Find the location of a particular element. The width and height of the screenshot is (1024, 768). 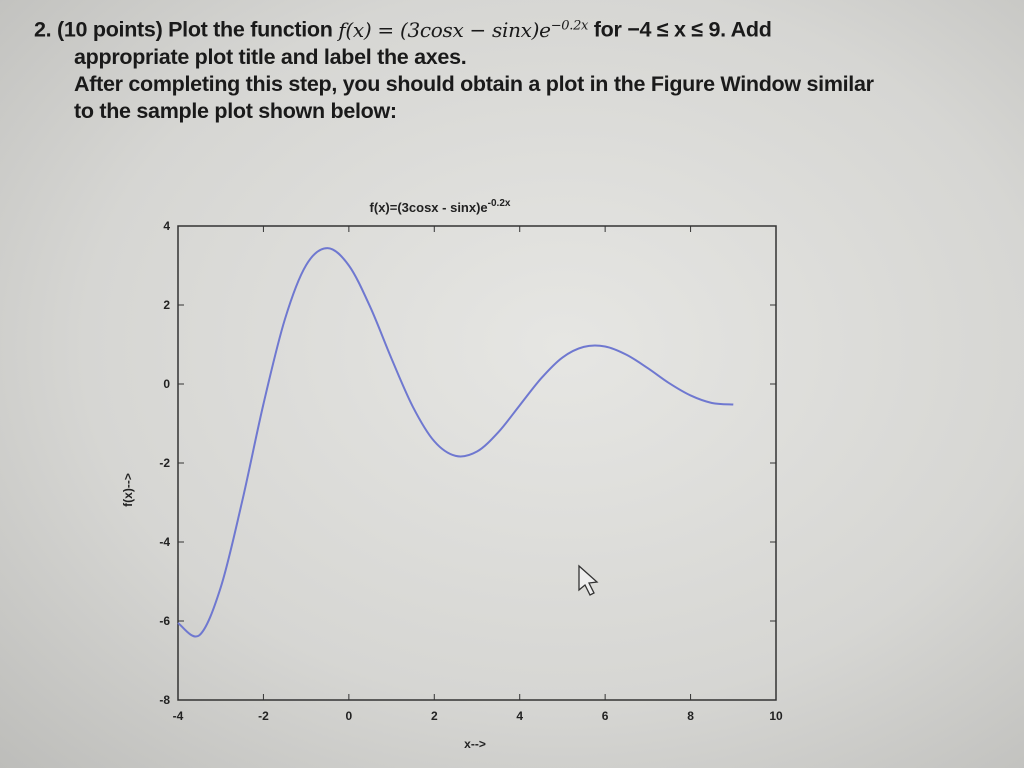

problem-number: 2. is located at coordinates (43, 29).